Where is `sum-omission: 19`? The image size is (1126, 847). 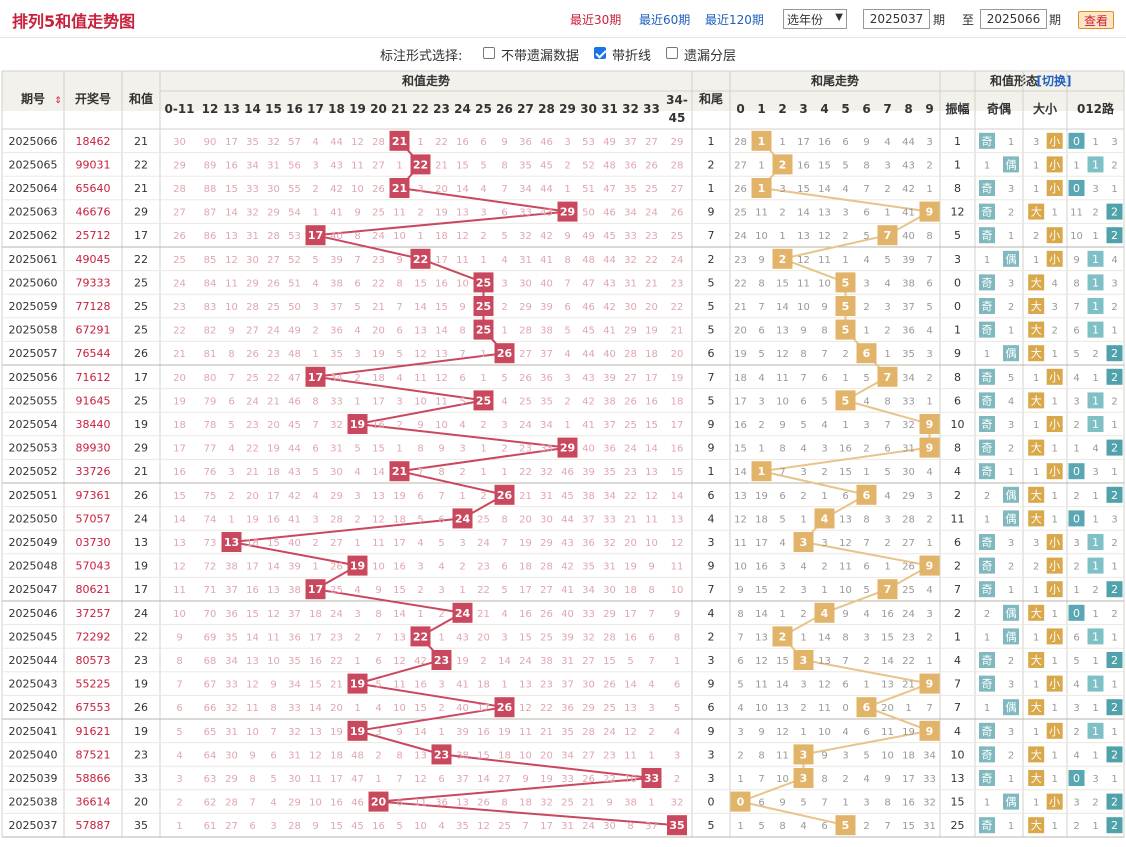
sum-omission: 19 is located at coordinates (399, 496).